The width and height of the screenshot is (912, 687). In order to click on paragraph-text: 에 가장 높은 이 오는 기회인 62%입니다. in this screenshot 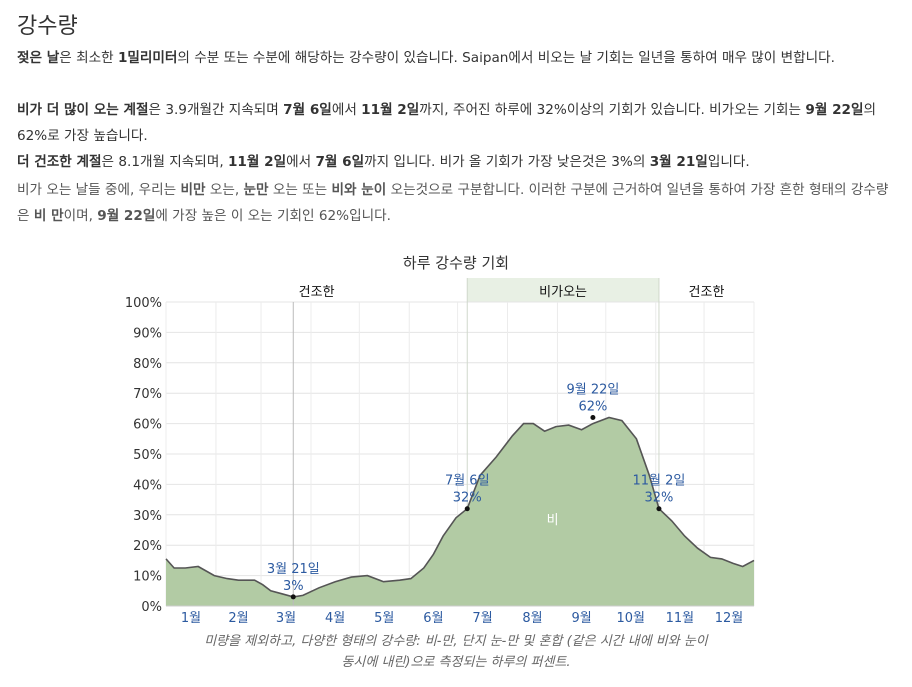, I will do `click(273, 216)`.